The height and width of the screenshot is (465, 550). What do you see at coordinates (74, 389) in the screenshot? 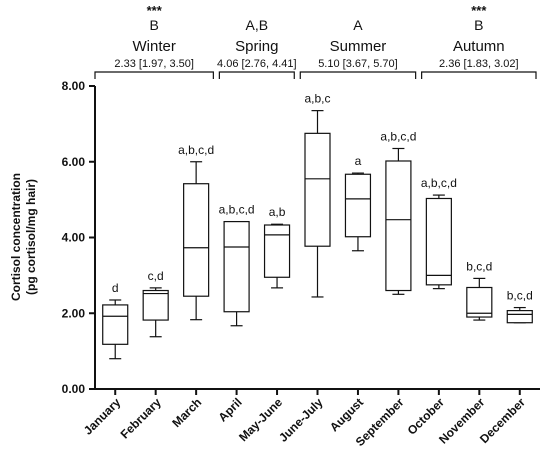
I see `y-tick-label: 0.00` at bounding box center [74, 389].